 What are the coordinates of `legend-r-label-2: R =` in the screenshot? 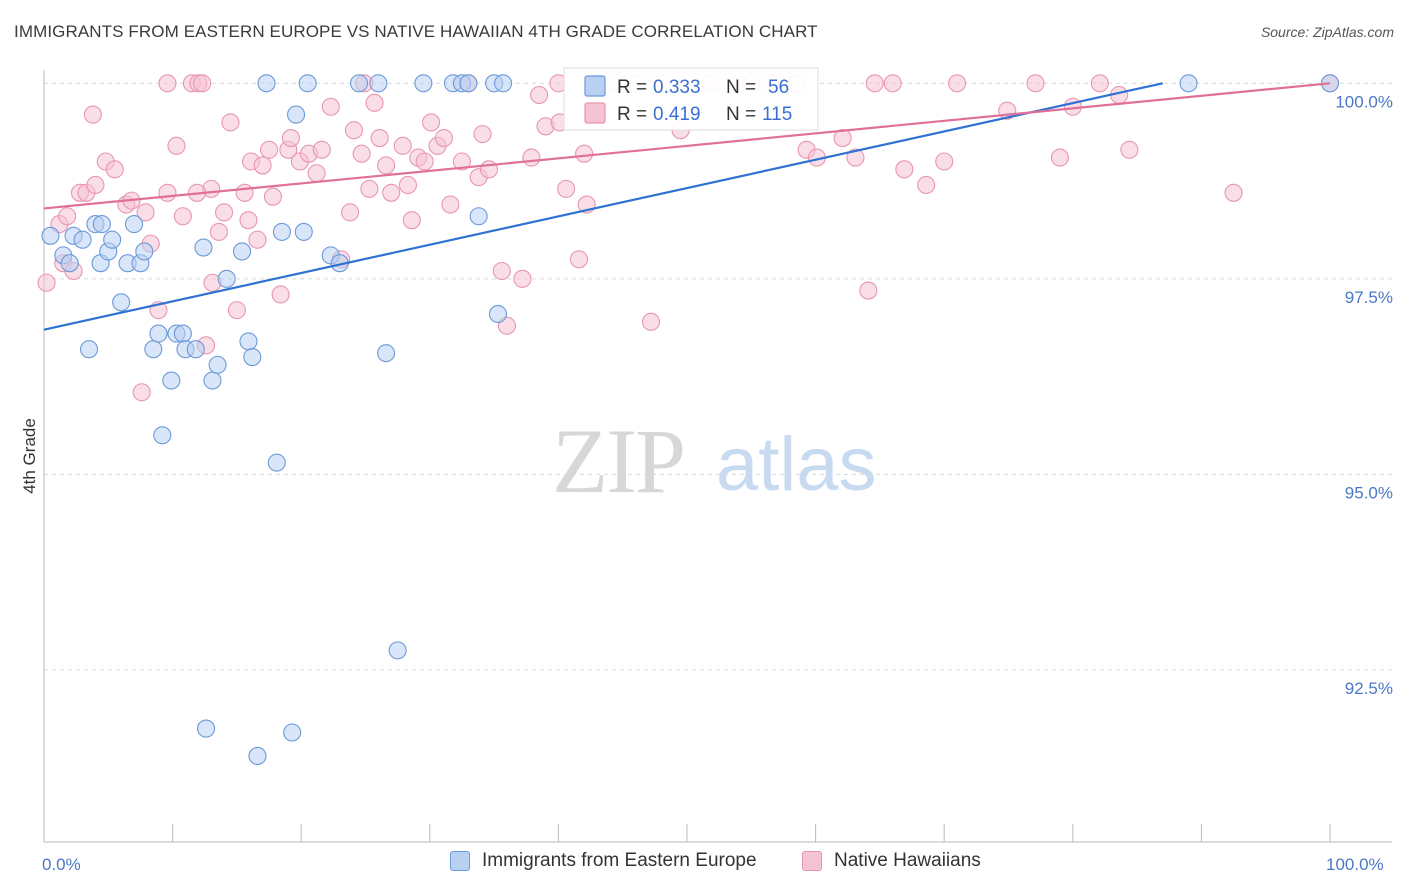 It's located at (632, 114).